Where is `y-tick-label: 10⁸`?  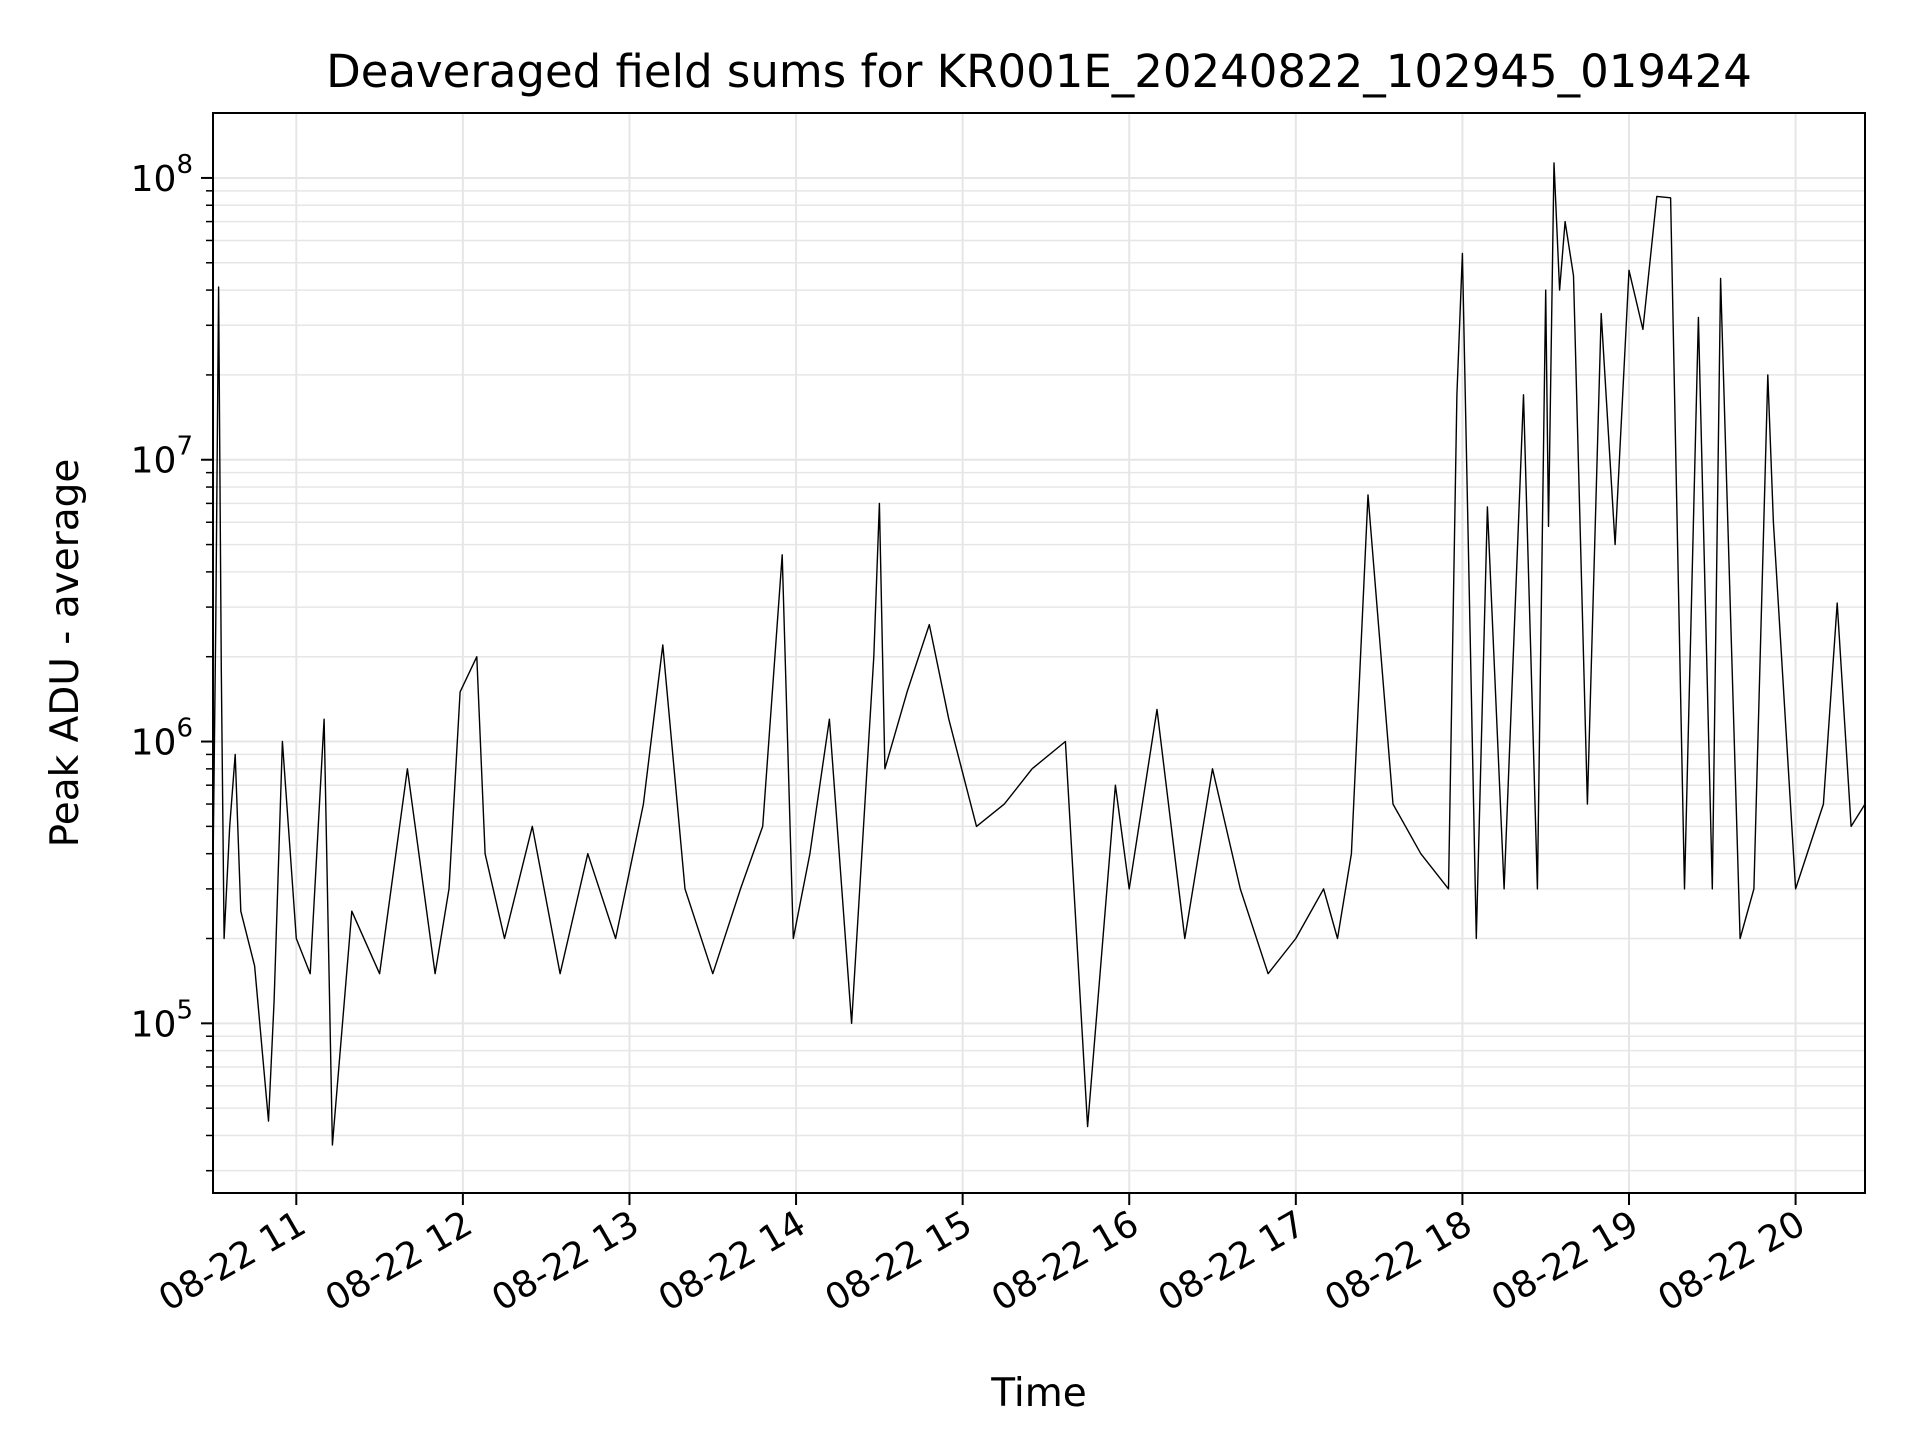 y-tick-label: 10⁸ is located at coordinates (162, 175).